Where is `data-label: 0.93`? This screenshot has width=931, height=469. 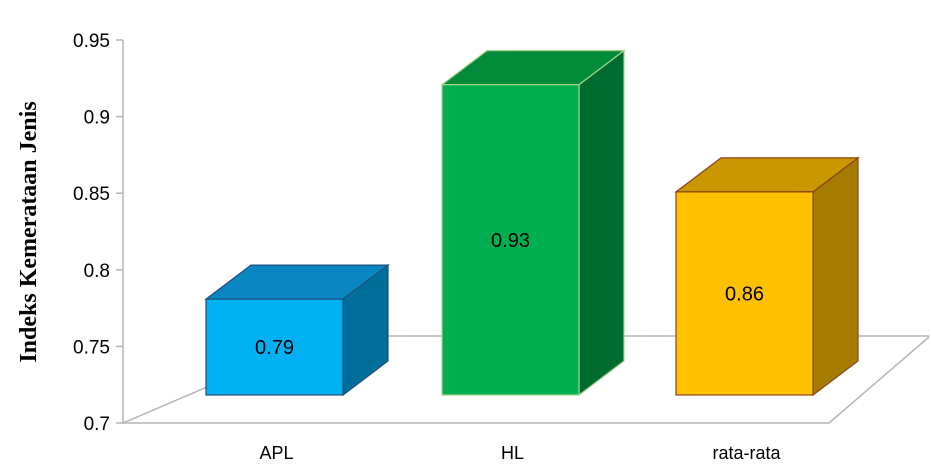
data-label: 0.93 is located at coordinates (510, 241).